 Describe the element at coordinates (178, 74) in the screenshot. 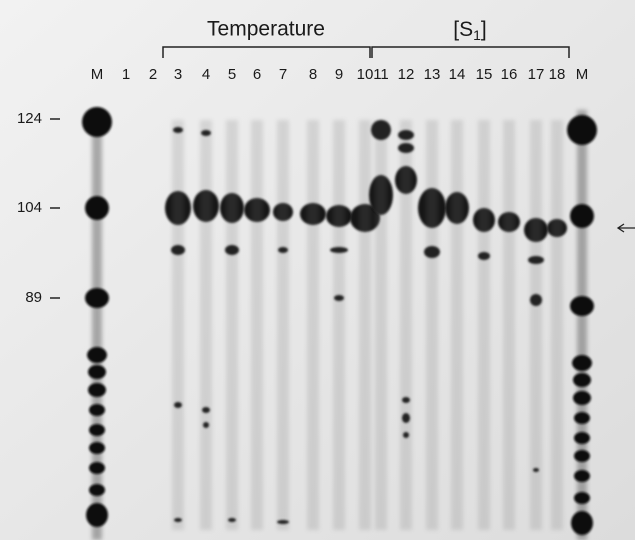

I see `lane-label: 3` at that location.